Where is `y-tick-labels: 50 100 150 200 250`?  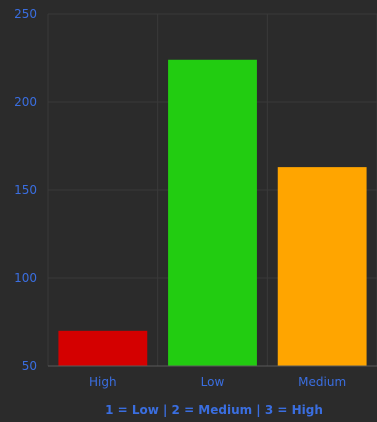 y-tick-labels: 50 100 150 200 250 is located at coordinates (25, 190).